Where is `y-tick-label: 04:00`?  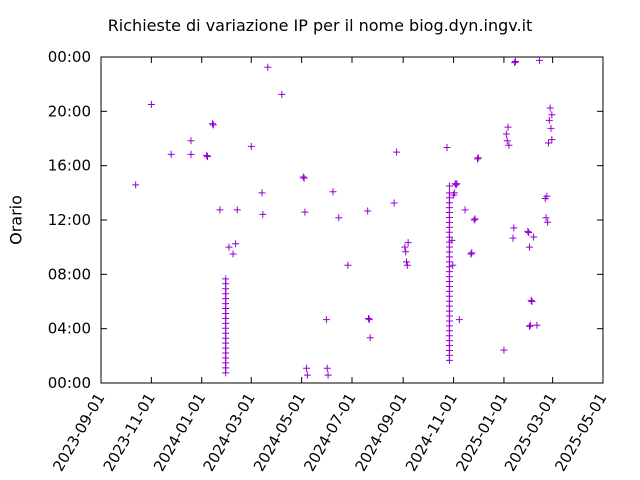 y-tick-label: 04:00 is located at coordinates (69, 329).